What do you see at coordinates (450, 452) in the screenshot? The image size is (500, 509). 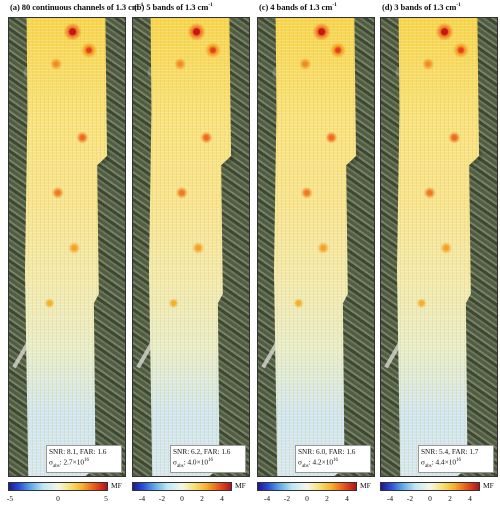 I see `snr-far-text: SNR: 5.4, FAR: 1.7` at bounding box center [450, 452].